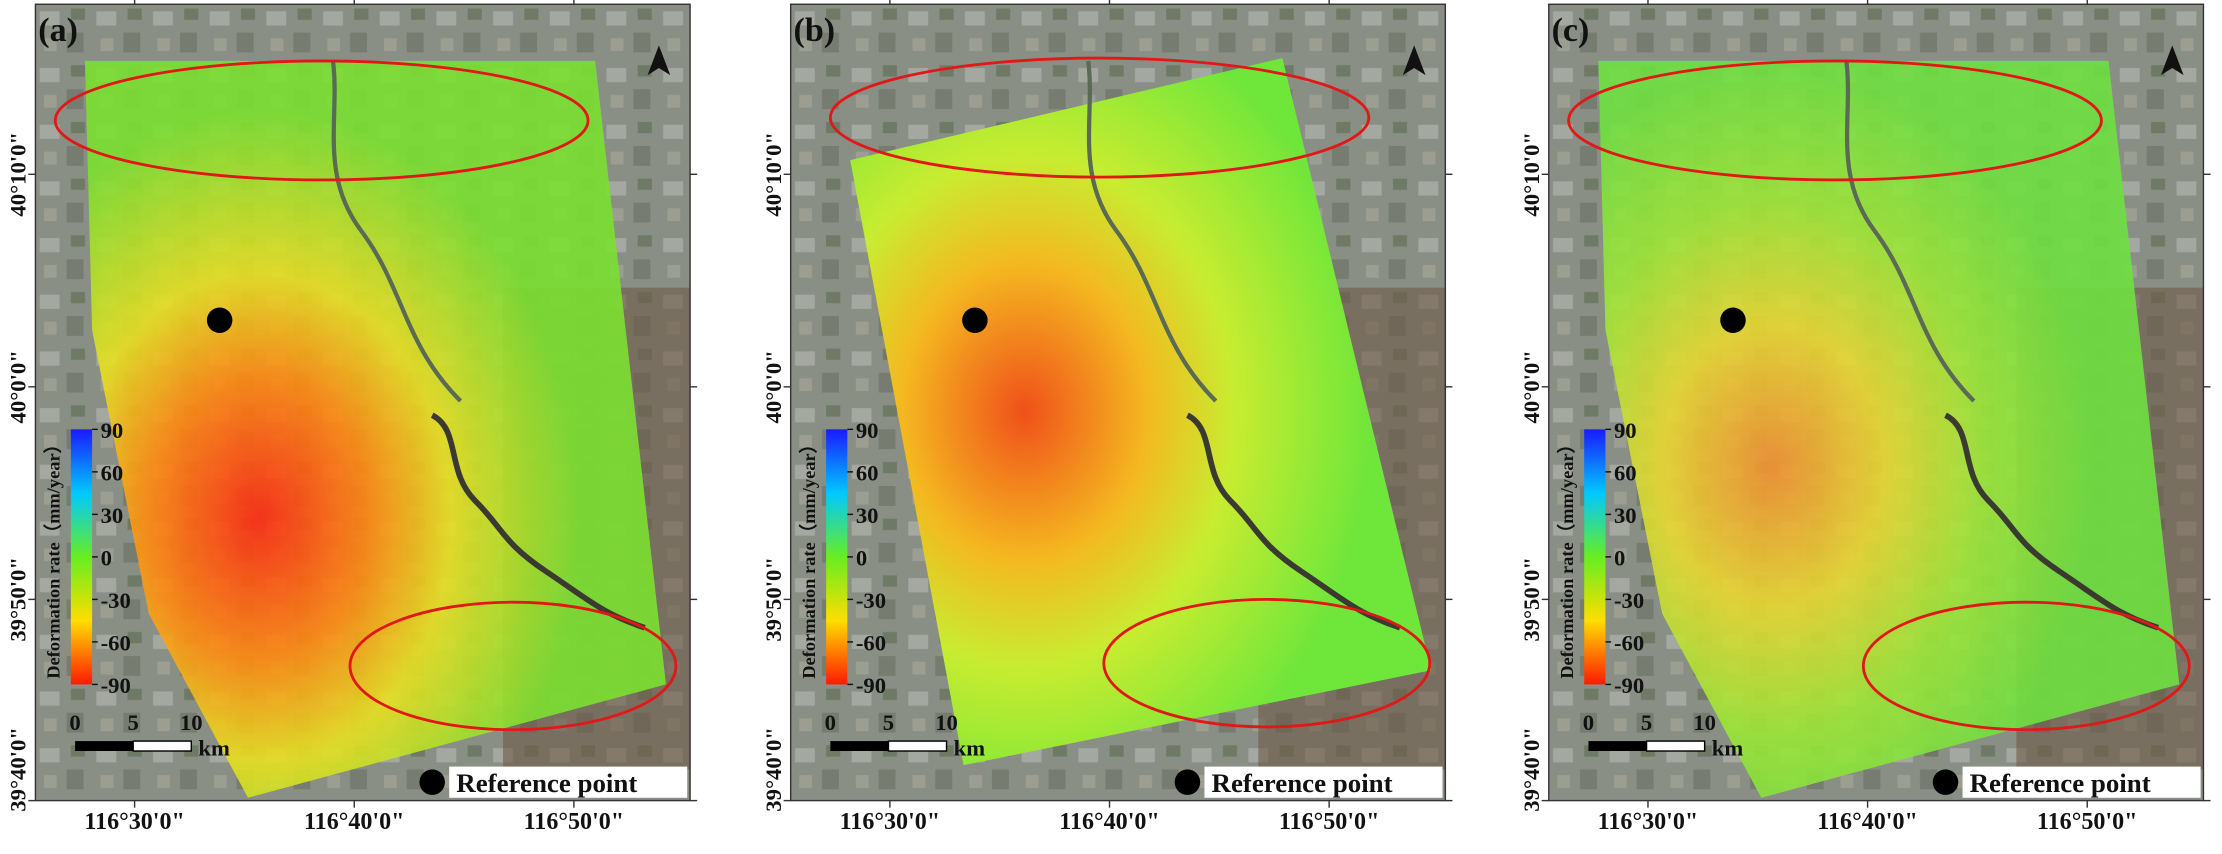 The image size is (2222, 854). I want to click on panel-label: (c), so click(1571, 30).